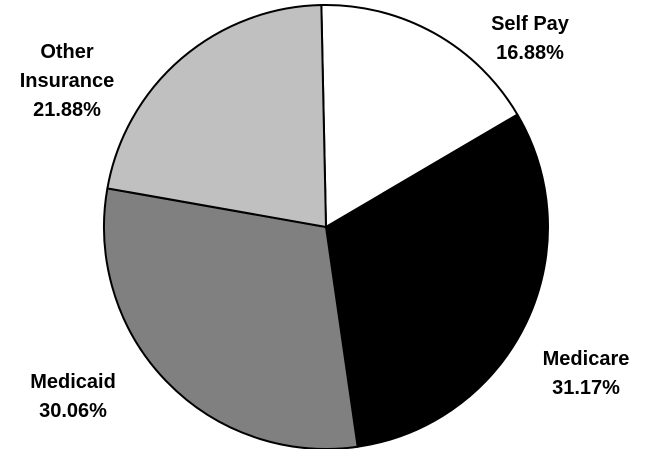 The image size is (646, 449). What do you see at coordinates (586, 359) in the screenshot?
I see `slice-name-medicare: Medicare` at bounding box center [586, 359].